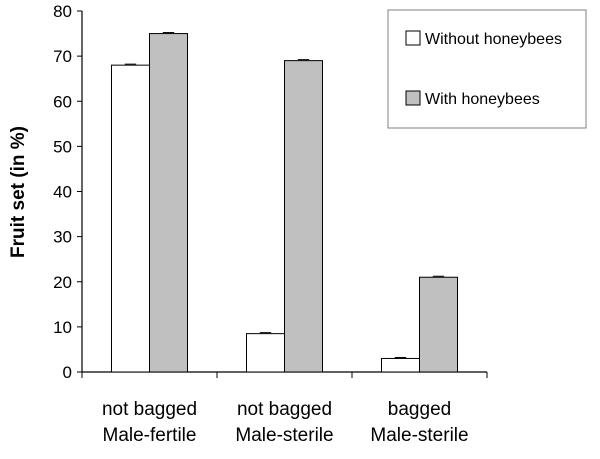 The height and width of the screenshot is (459, 600). I want to click on y-tick-label: 70, so click(62, 56).